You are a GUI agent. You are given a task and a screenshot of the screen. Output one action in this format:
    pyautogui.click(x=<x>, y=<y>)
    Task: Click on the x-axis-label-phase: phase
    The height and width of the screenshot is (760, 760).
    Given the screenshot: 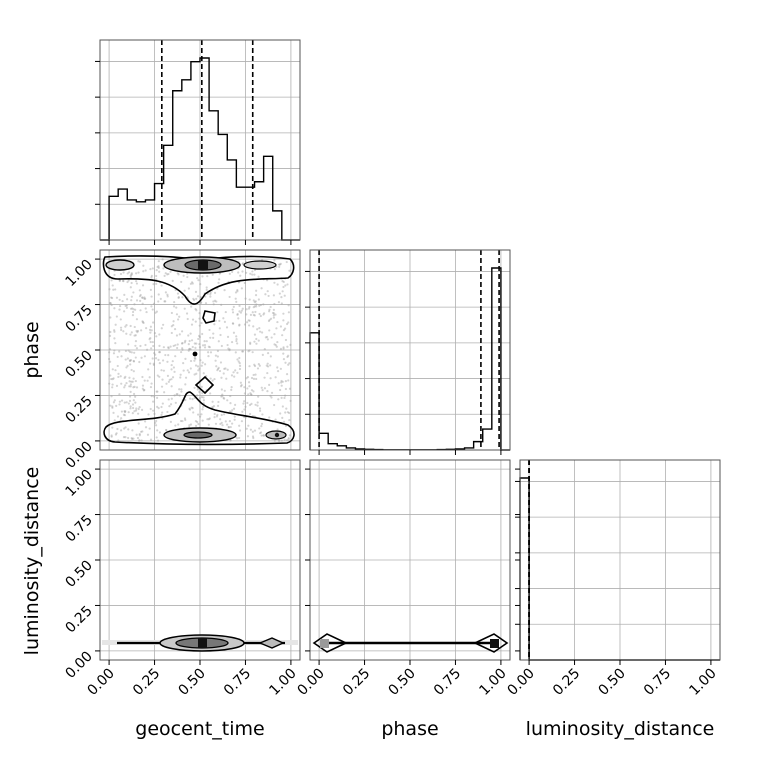 What is the action you would take?
    pyautogui.click(x=409, y=729)
    